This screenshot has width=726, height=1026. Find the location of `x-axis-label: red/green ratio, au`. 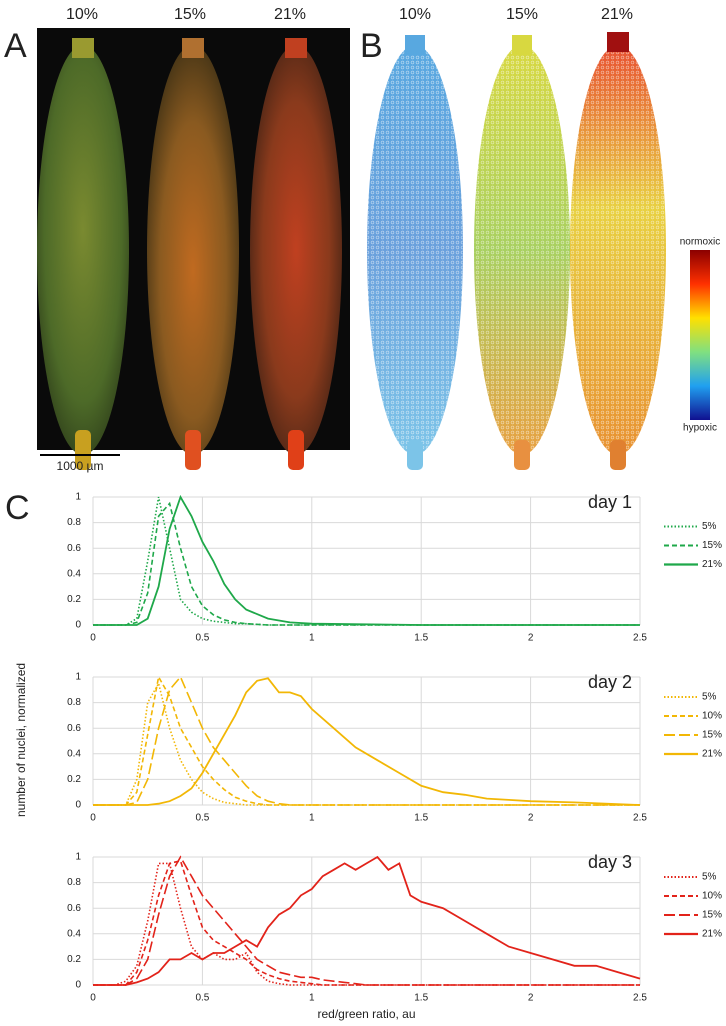

x-axis-label: red/green ratio, au is located at coordinates (366, 1014).